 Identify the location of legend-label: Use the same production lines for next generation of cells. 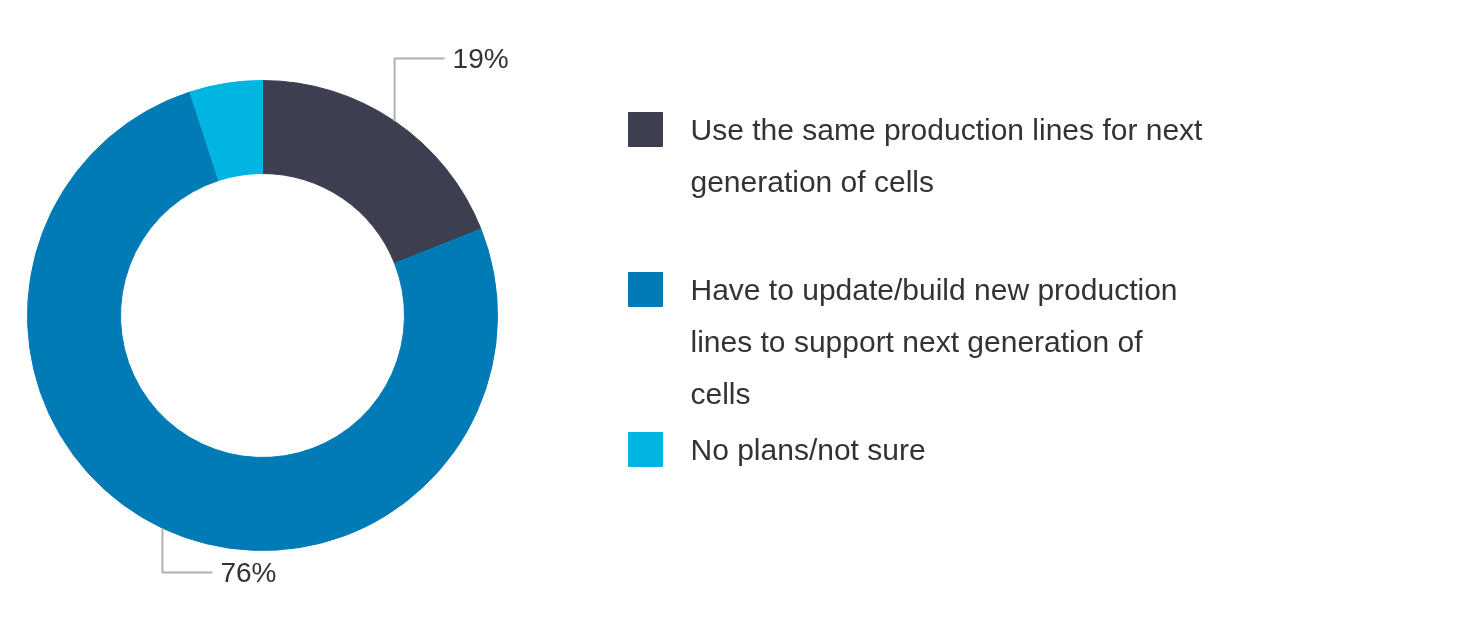
(947, 155).